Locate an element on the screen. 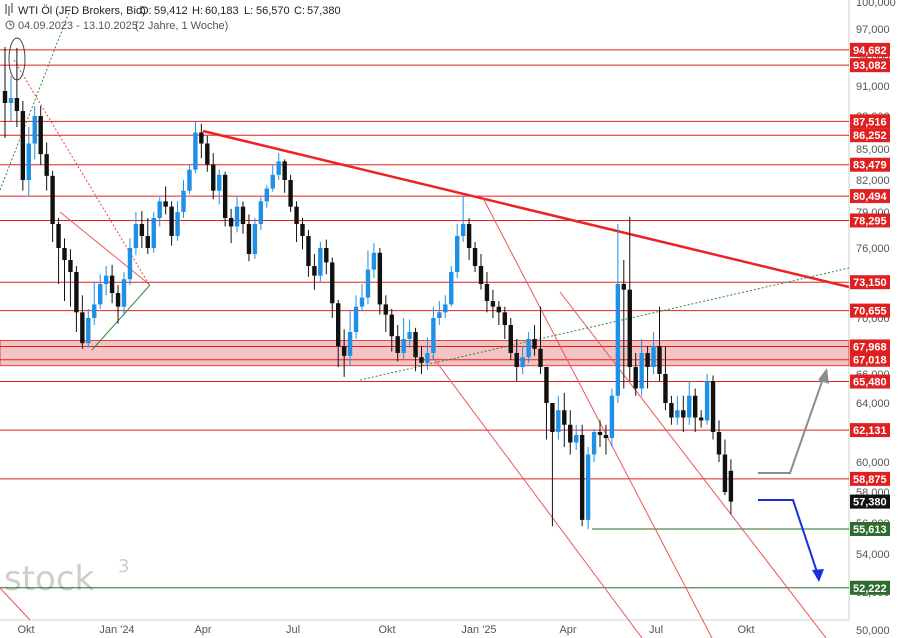 This screenshot has width=900, height=638. level-tag-text: 78,295 is located at coordinates (870, 221).